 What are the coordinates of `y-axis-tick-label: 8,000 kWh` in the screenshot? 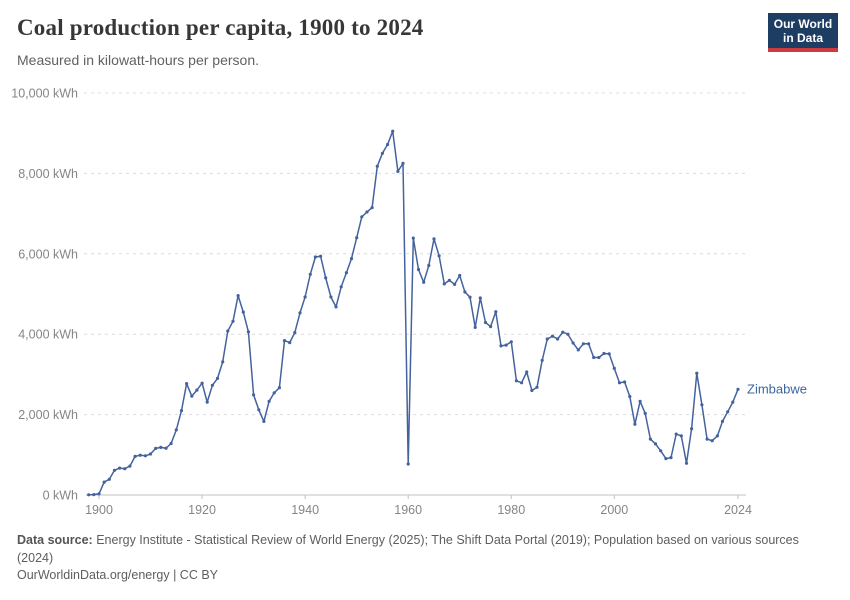 It's located at (48, 174).